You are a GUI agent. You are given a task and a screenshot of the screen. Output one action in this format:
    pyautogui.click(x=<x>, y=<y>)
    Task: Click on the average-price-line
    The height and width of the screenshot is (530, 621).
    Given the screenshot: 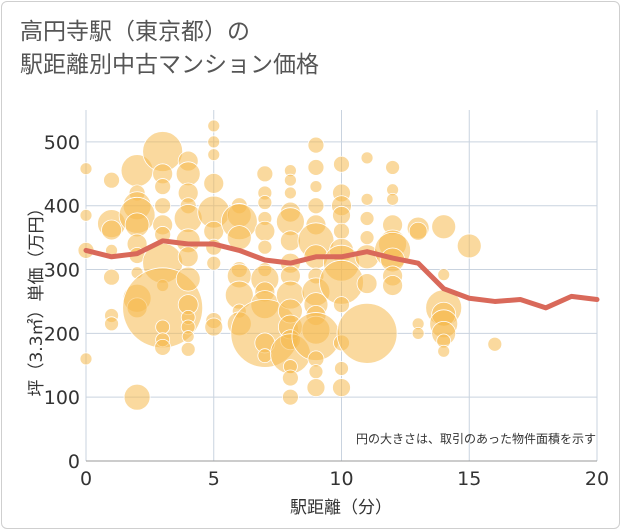 What is the action you would take?
    pyautogui.click(x=341, y=274)
    